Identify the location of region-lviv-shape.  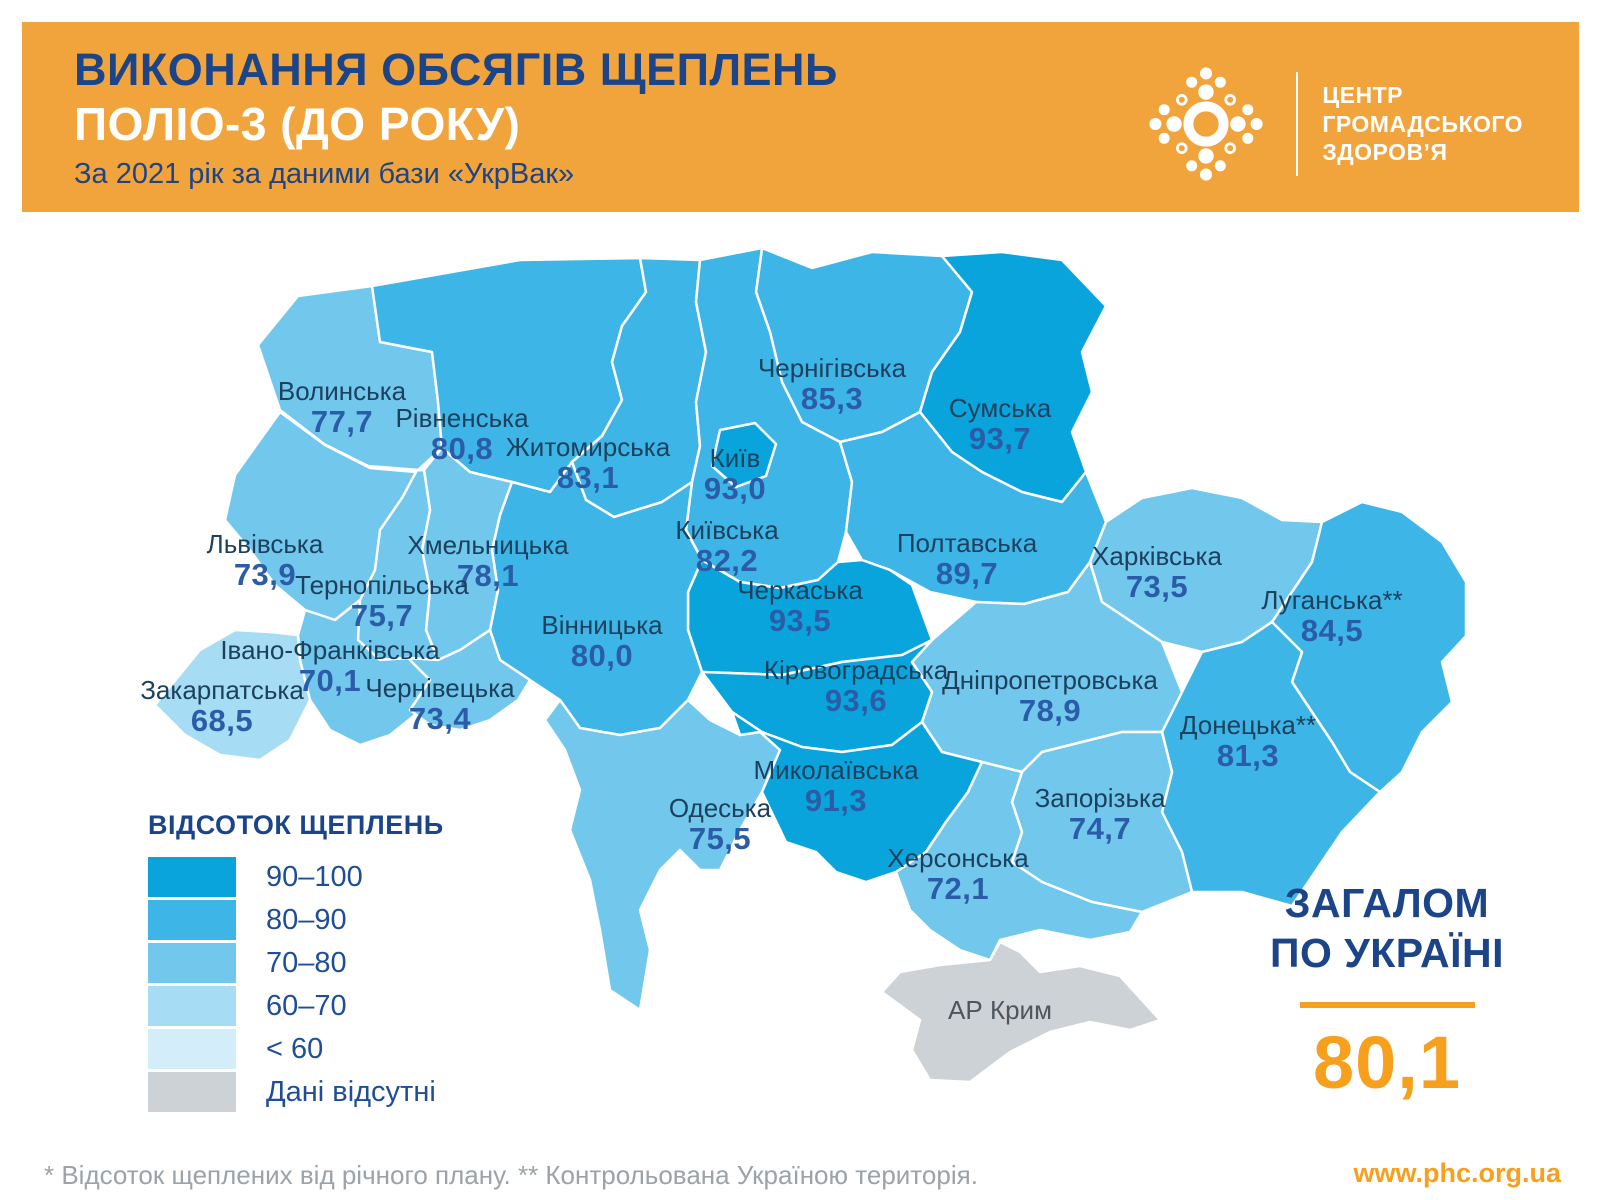
(320, 516).